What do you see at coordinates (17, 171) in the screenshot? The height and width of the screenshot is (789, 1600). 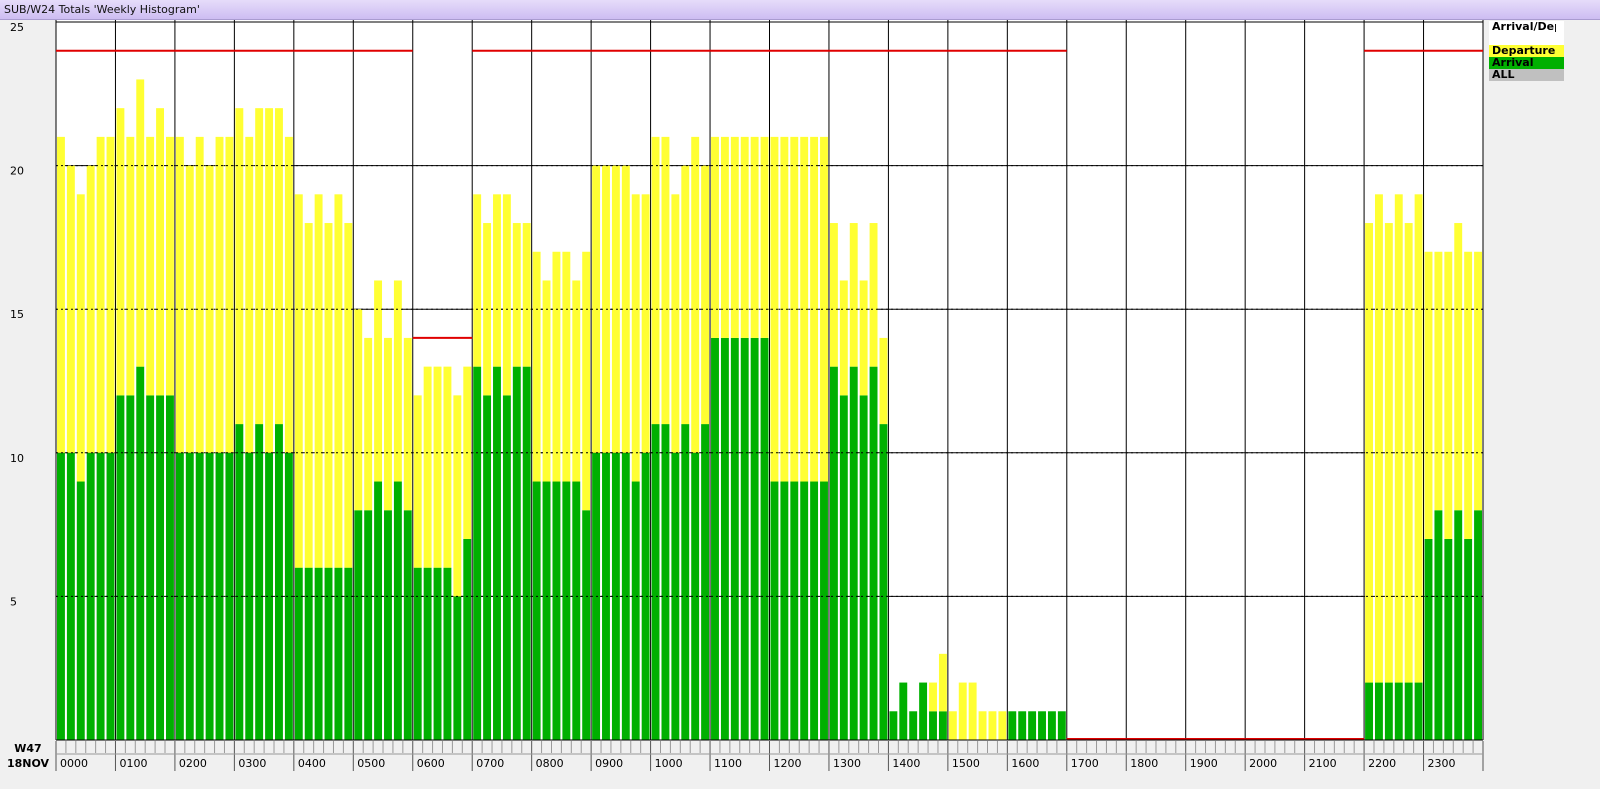 I see `y-tick-label: 20` at bounding box center [17, 171].